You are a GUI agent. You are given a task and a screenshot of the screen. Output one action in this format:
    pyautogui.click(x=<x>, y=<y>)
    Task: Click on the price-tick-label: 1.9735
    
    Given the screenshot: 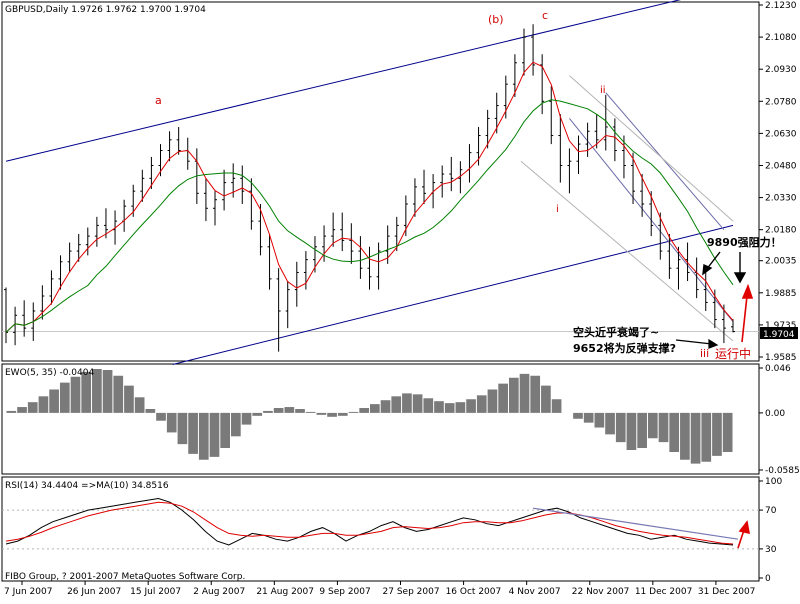 What is the action you would take?
    pyautogui.click(x=781, y=326)
    